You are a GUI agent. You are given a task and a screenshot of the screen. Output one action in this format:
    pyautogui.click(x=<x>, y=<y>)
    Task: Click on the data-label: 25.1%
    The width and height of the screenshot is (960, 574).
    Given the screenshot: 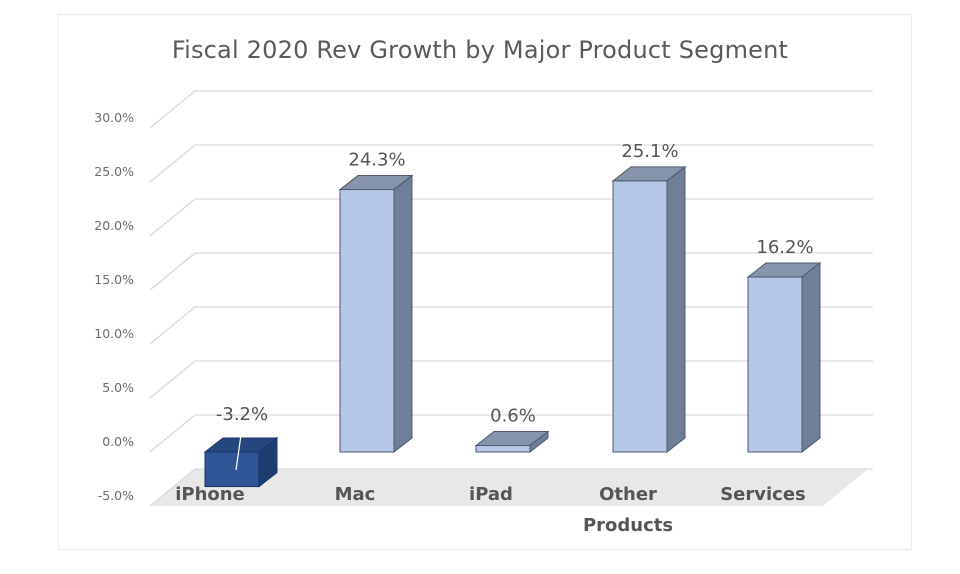 What is the action you would take?
    pyautogui.click(x=649, y=151)
    